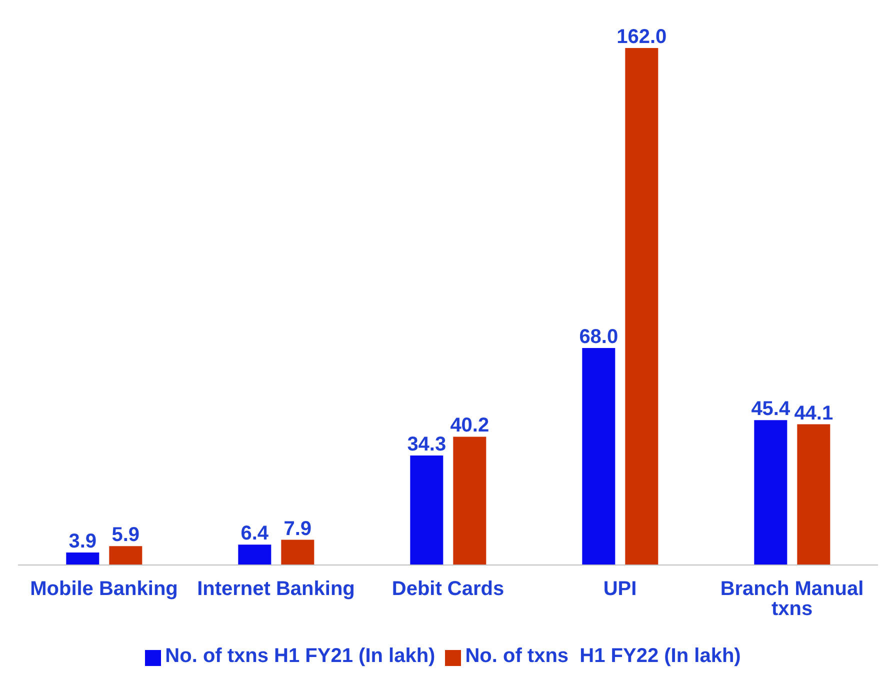 The height and width of the screenshot is (687, 895). I want to click on x-tick-label: Mobile Banking, so click(104, 589).